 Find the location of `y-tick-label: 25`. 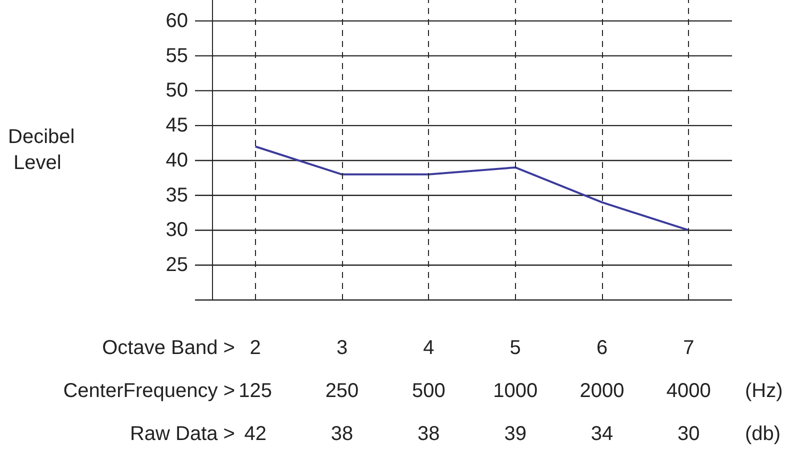

y-tick-label: 25 is located at coordinates (177, 265).